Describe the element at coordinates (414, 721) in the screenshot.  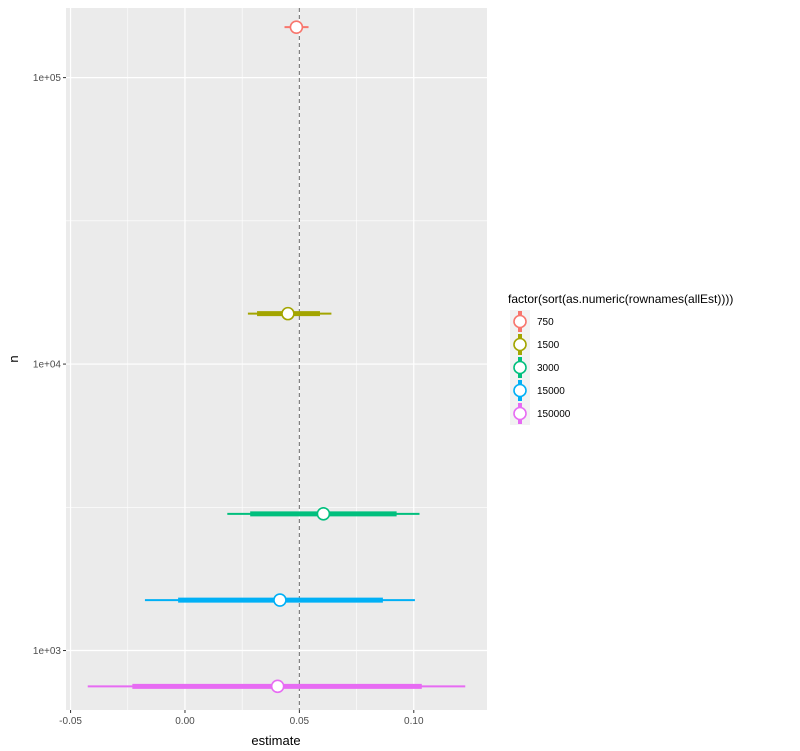
I see `x-tick-label: 0.10` at that location.